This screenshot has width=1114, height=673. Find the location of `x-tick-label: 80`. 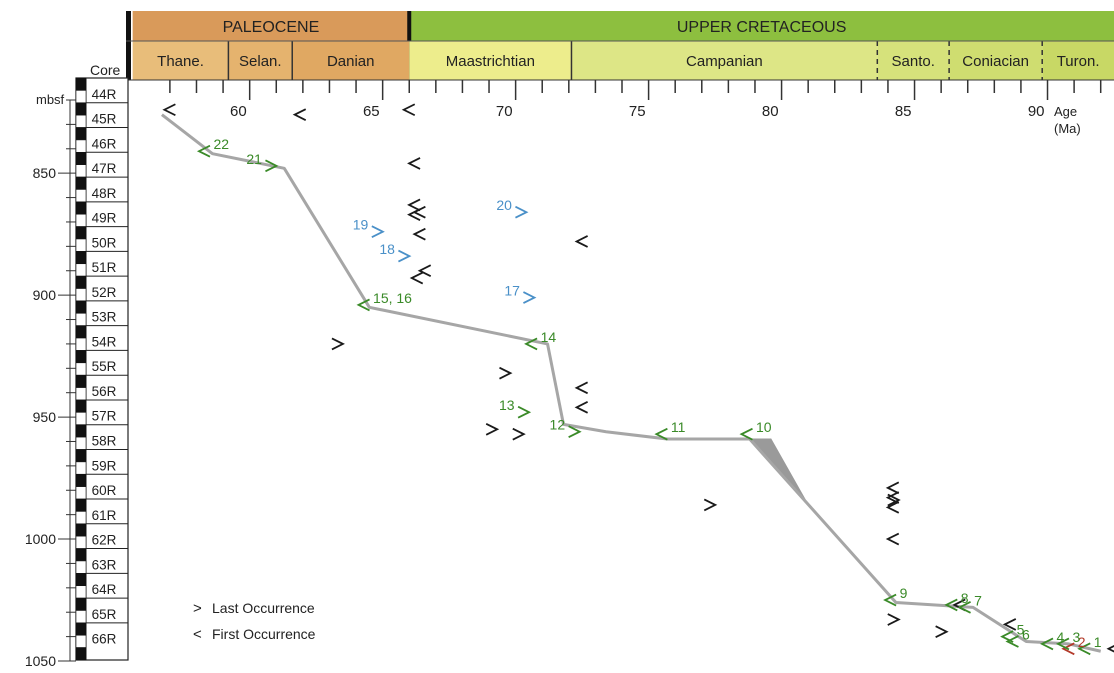

x-tick-label: 80 is located at coordinates (770, 111).